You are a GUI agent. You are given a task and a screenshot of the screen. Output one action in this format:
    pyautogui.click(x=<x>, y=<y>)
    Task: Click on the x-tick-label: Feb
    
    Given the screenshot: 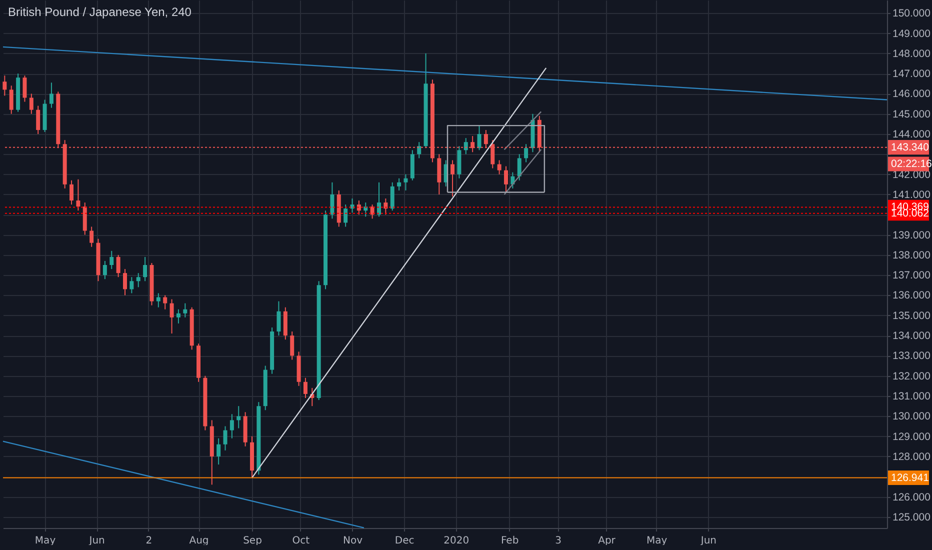 What is the action you would take?
    pyautogui.click(x=509, y=541)
    